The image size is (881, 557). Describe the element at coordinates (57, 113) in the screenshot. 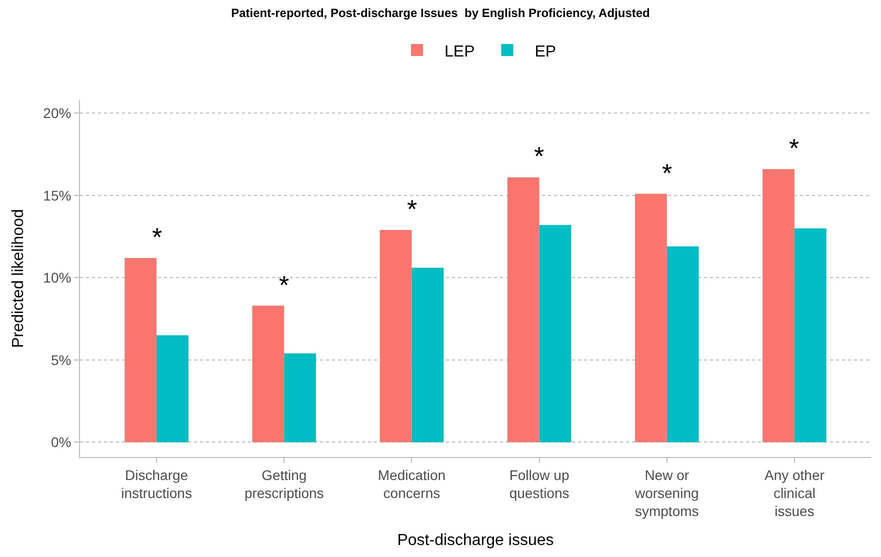

I see `y-tick-label: 20%` at that location.